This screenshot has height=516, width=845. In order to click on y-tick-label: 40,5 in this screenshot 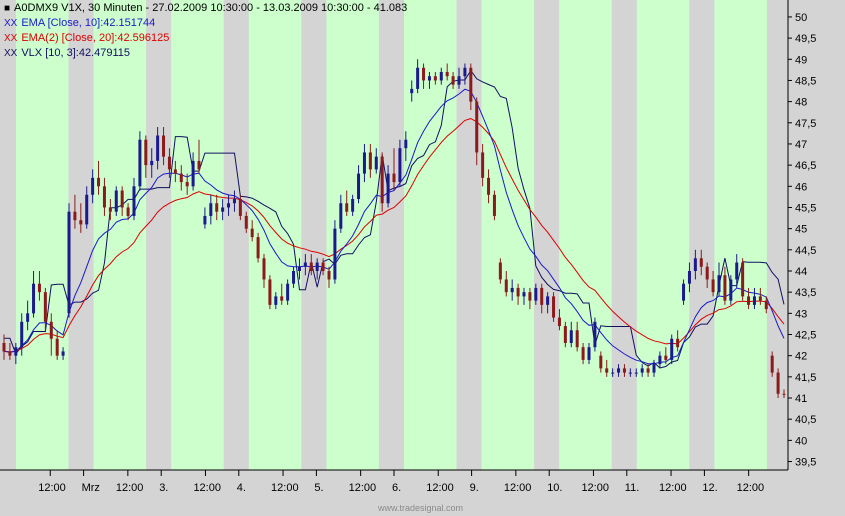, I will do `click(805, 420)`.